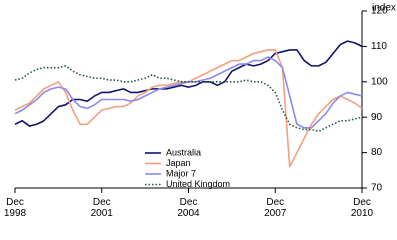 This screenshot has height=240, width=397. I want to click on x-tick-label: Dec 2007, so click(275, 208).